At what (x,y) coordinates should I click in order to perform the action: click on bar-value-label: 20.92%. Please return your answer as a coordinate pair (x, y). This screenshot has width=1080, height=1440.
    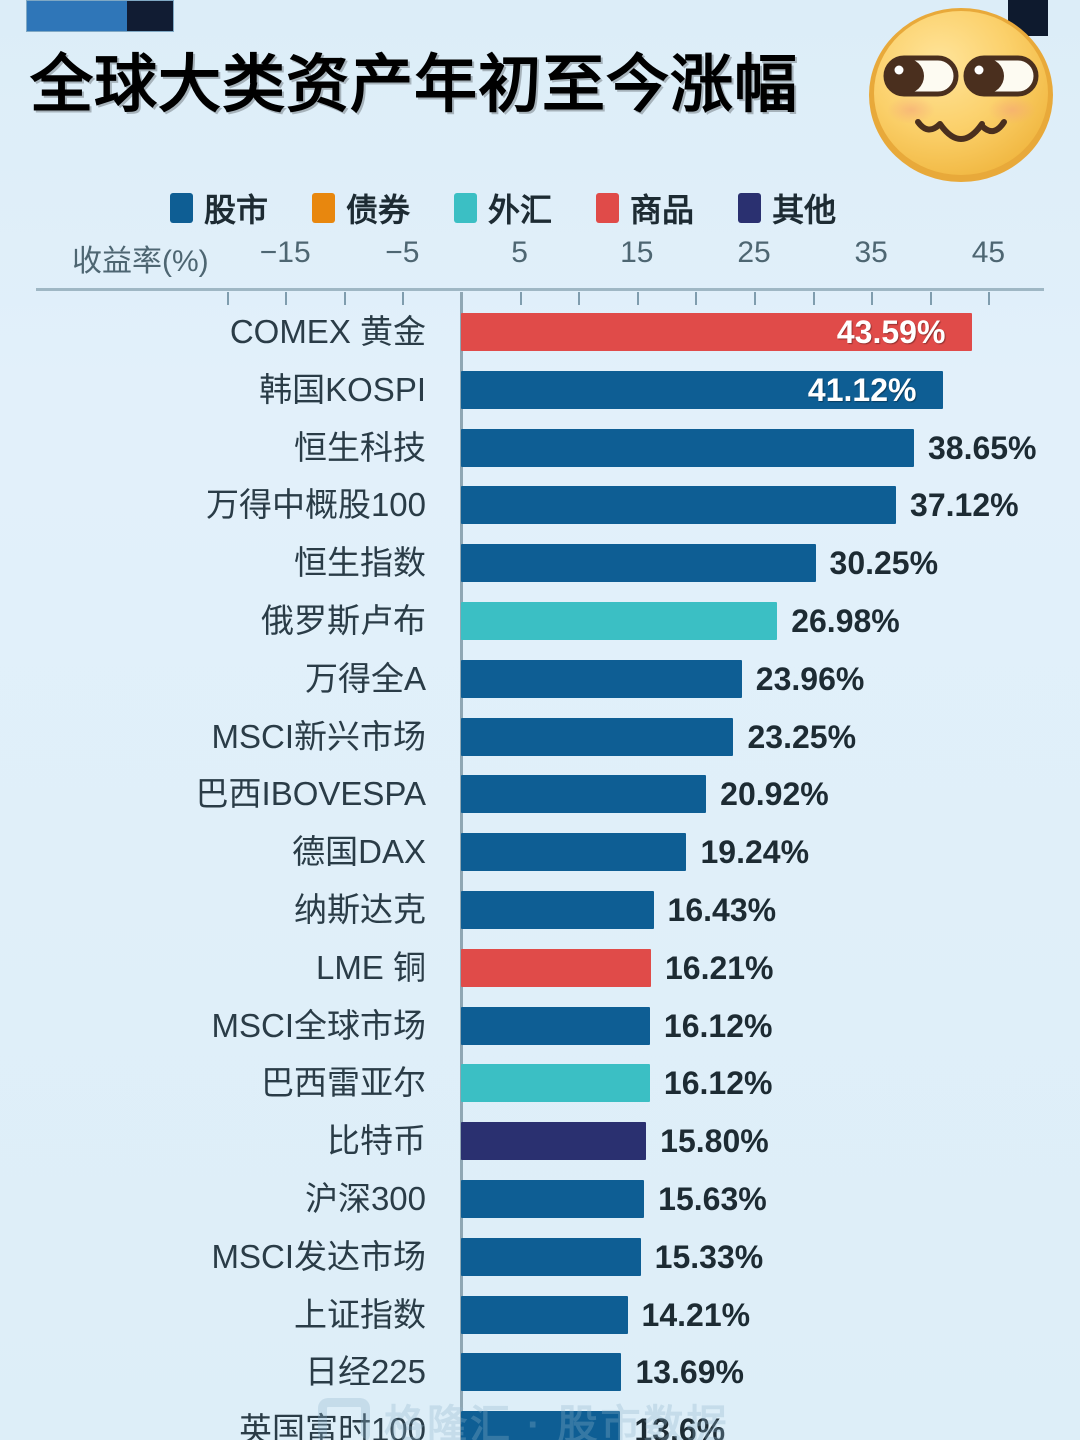
    Looking at the image, I should click on (774, 794).